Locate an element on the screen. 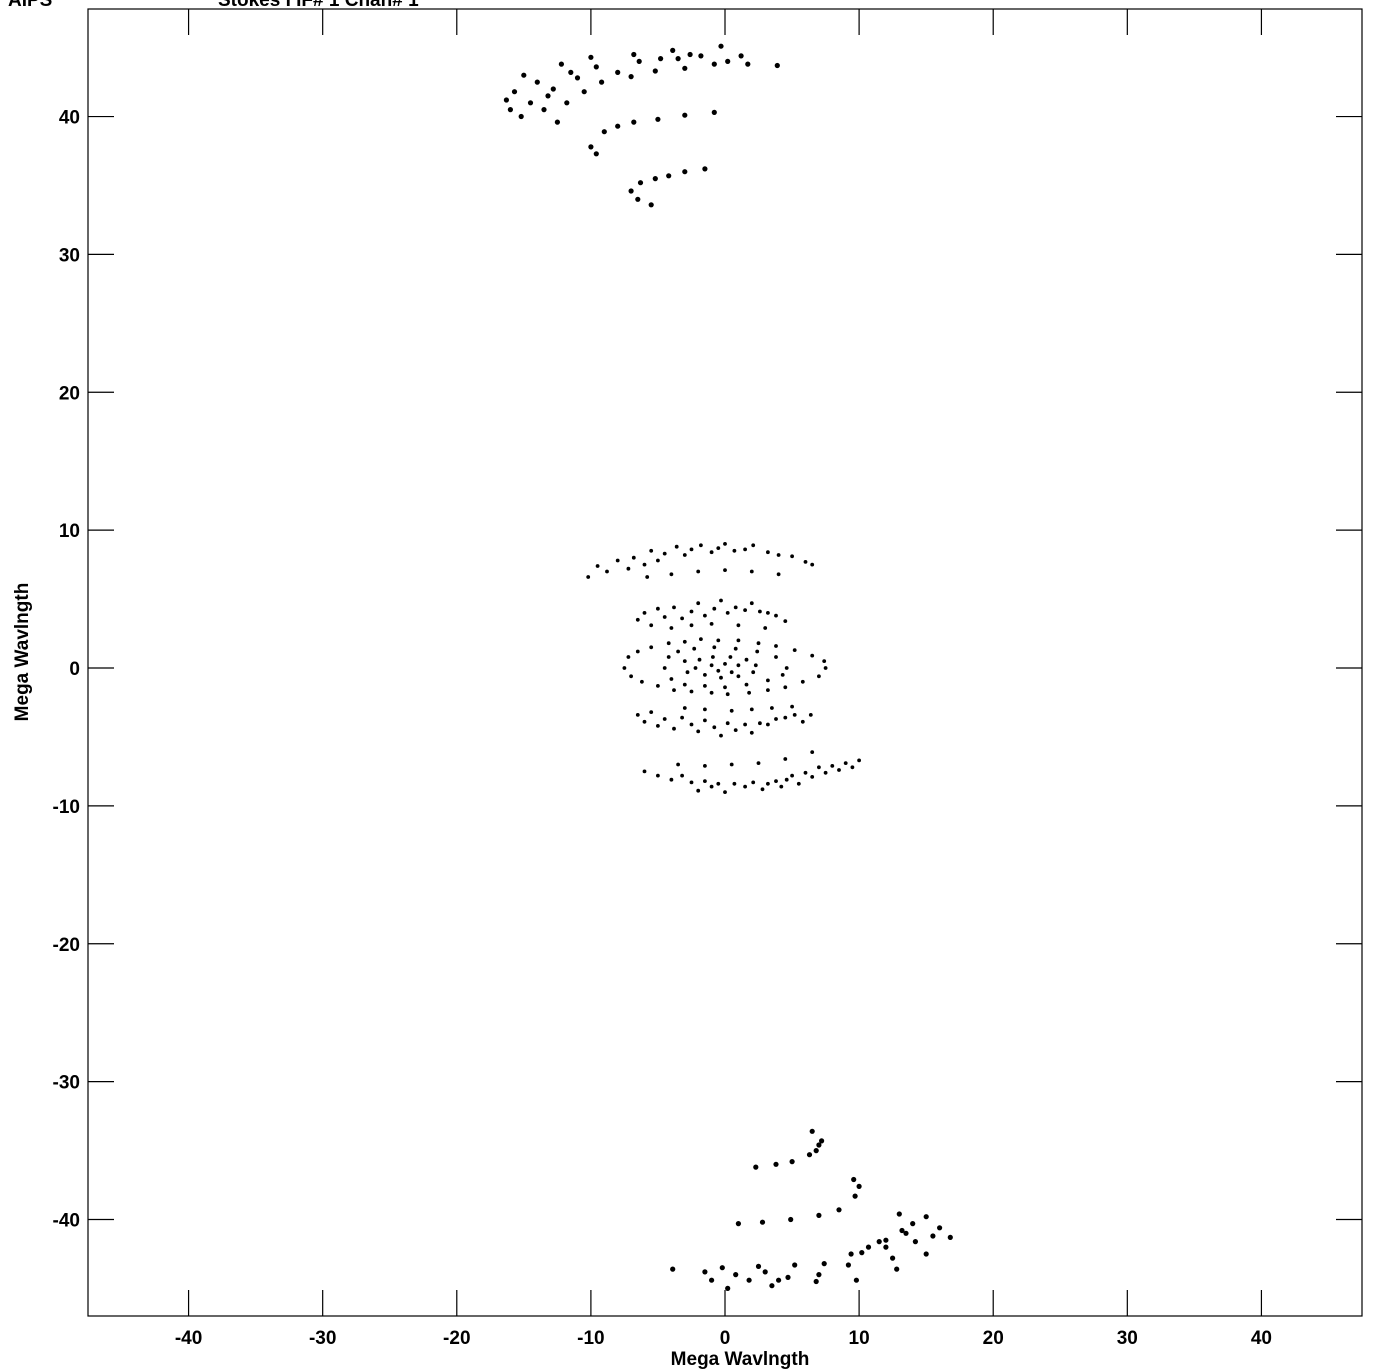 The image size is (1390, 1372). x-tick-label-2: -20 is located at coordinates (456, 1338).